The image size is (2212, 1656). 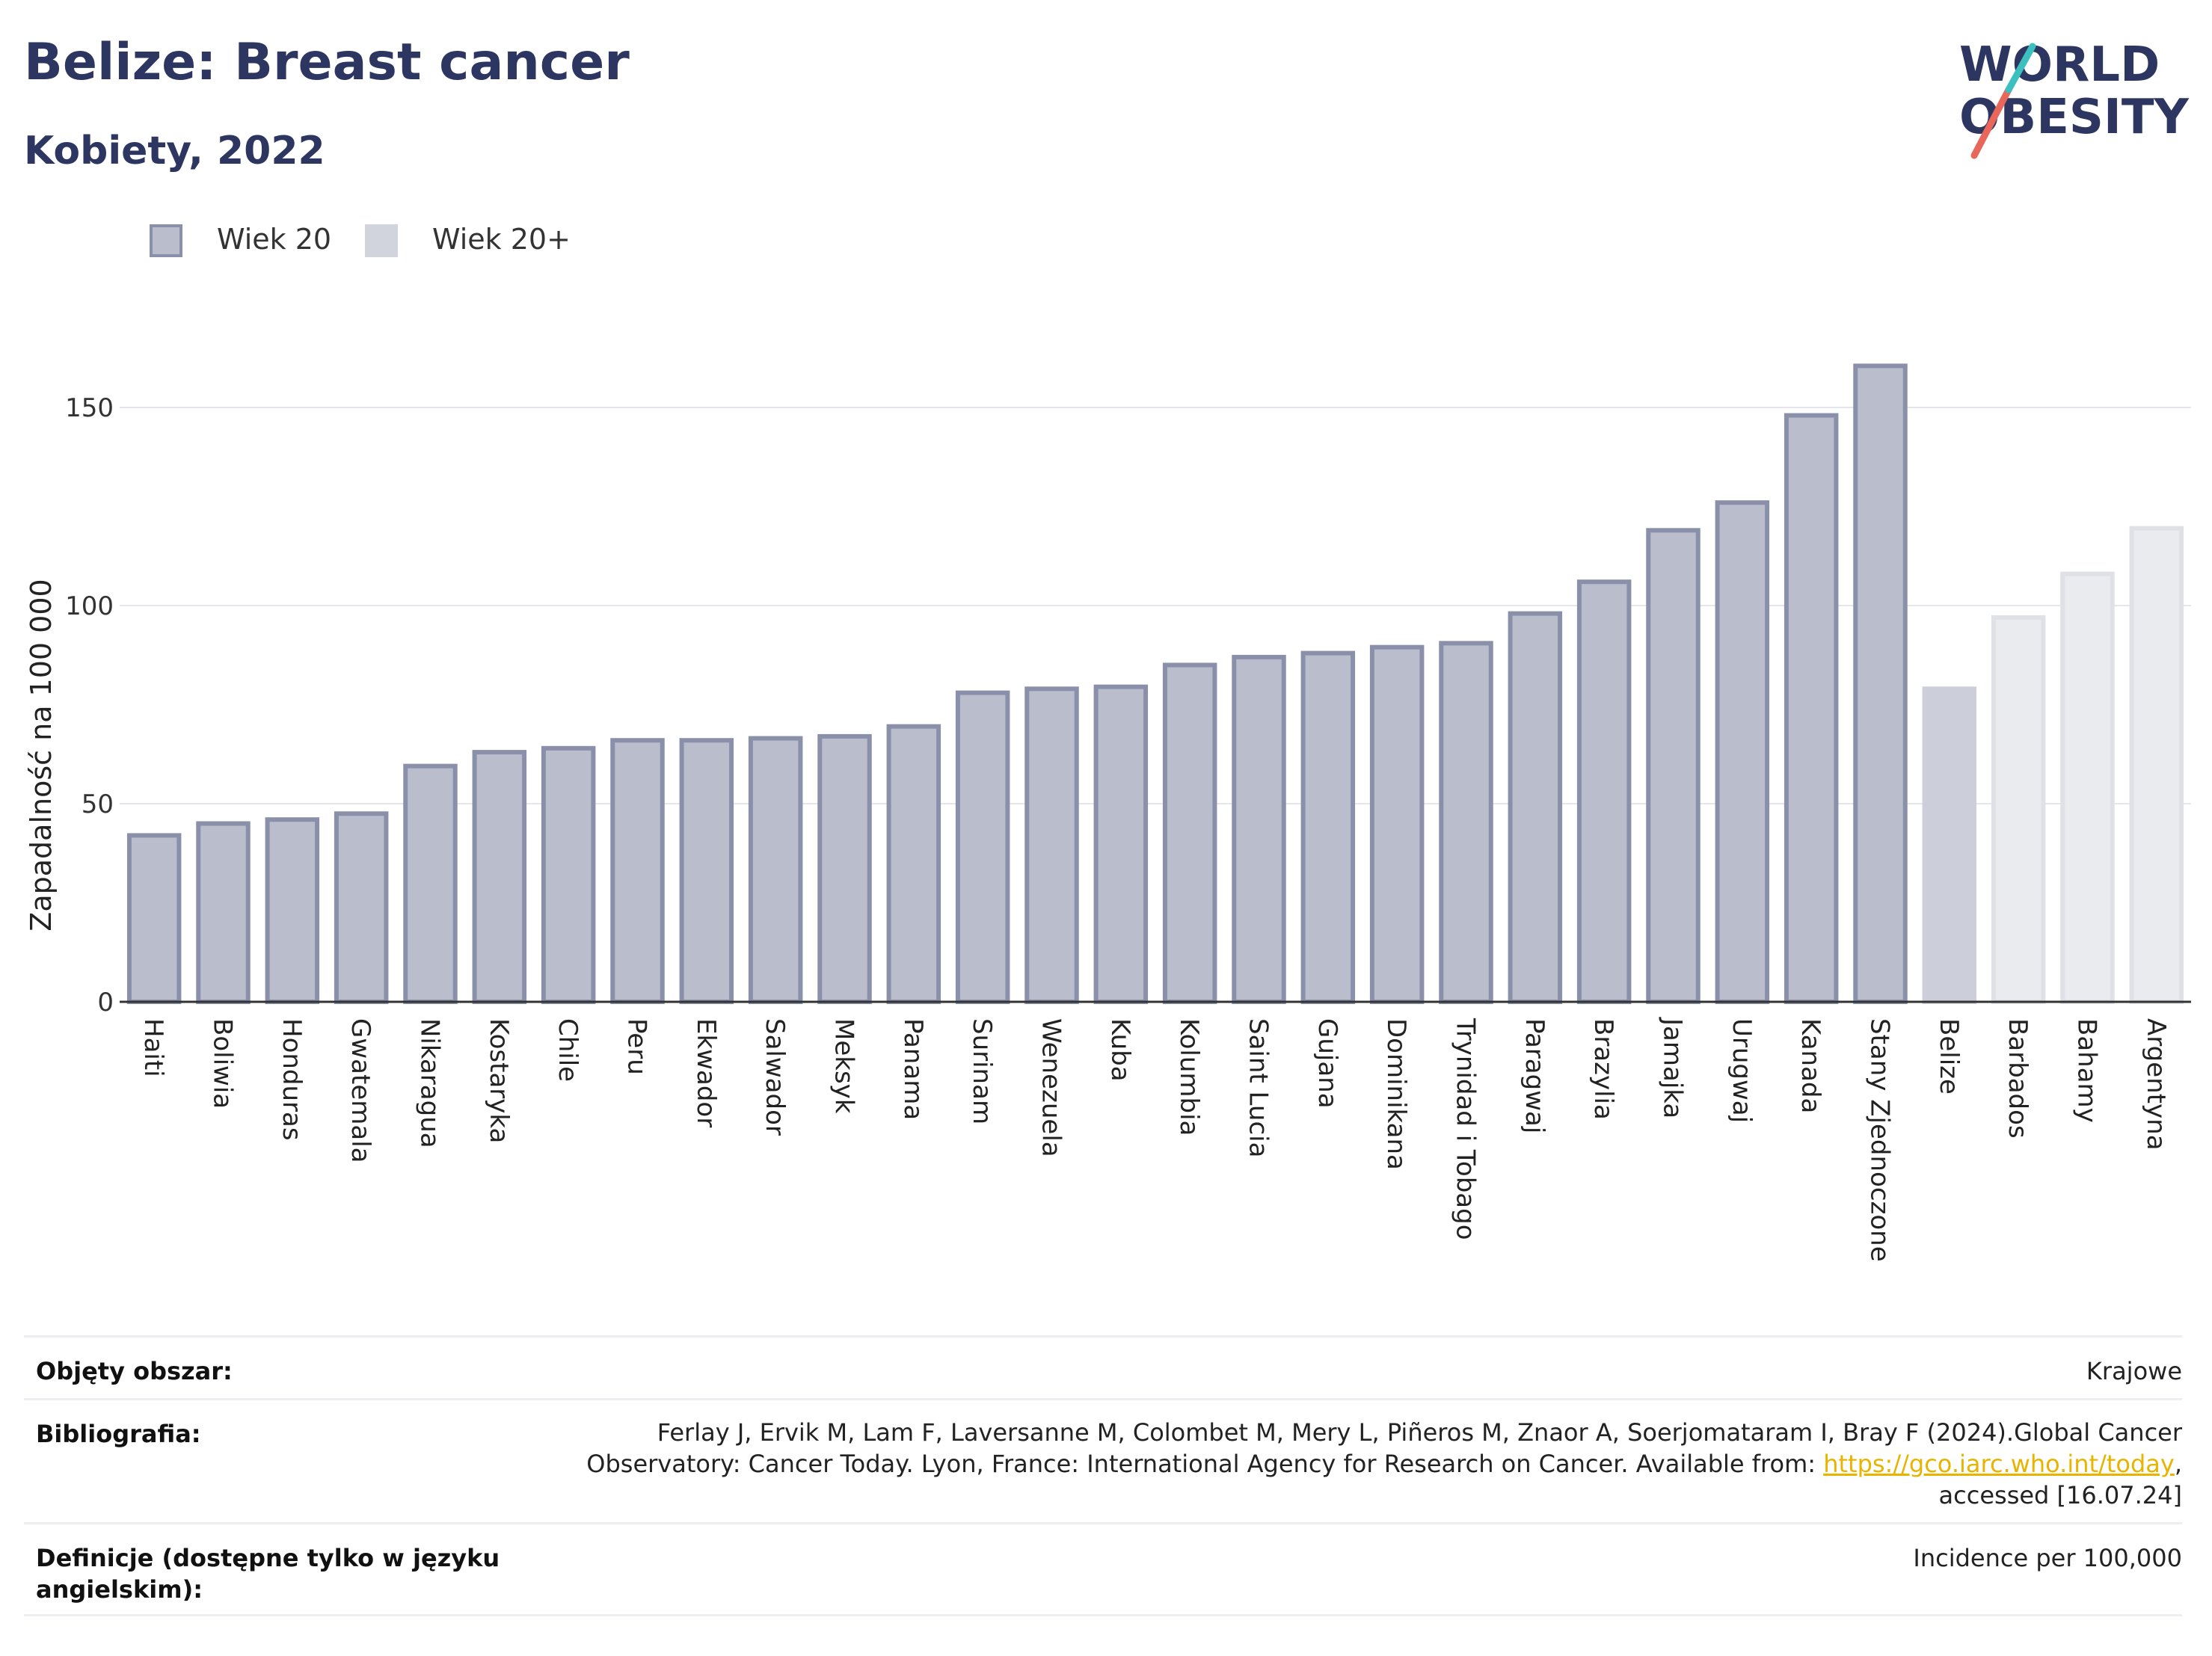 What do you see at coordinates (568, 874) in the screenshot?
I see `bar-chile` at bounding box center [568, 874].